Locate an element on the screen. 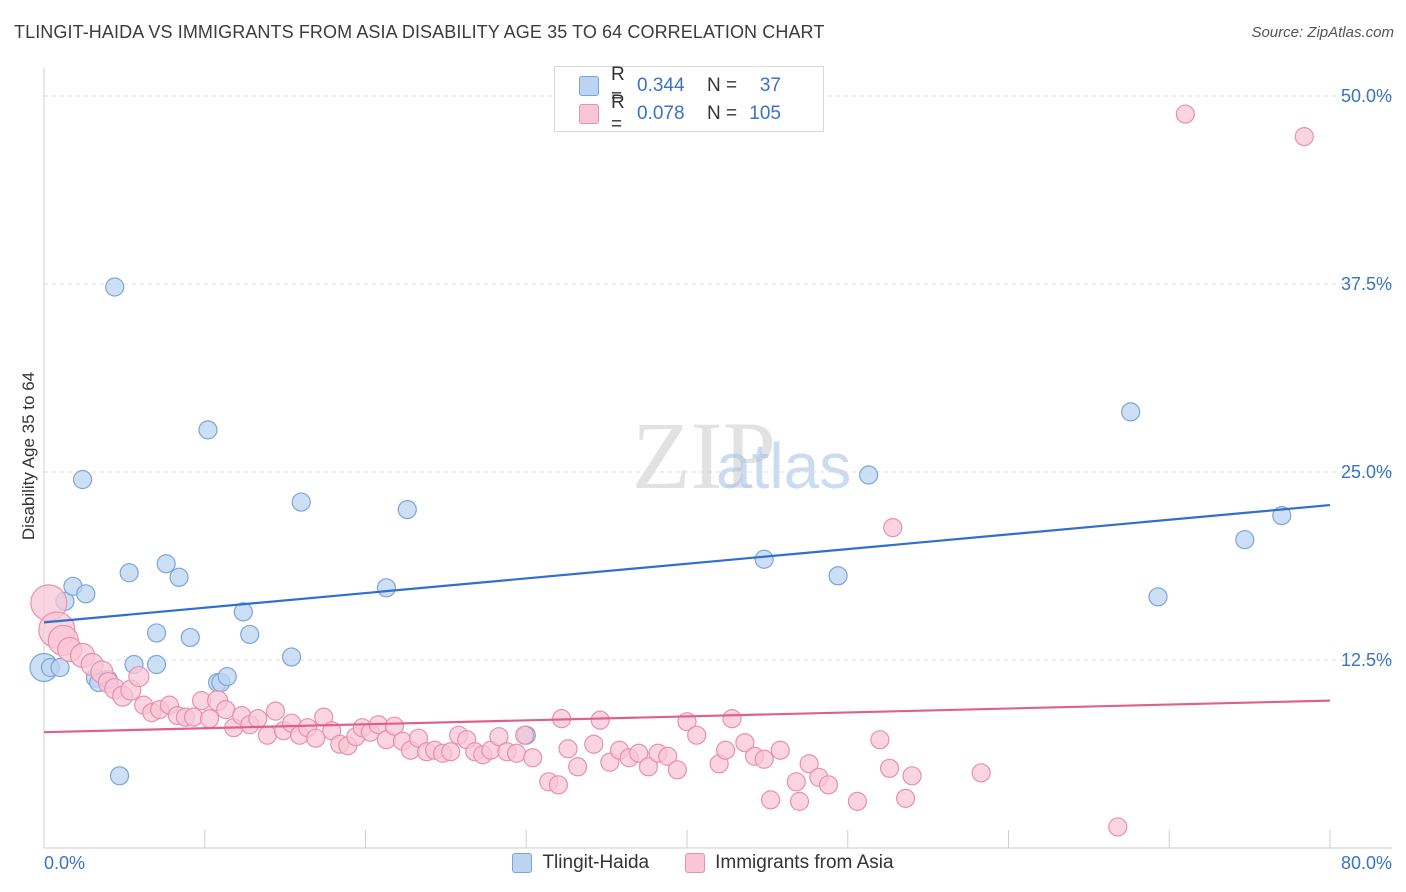  legend-item-tlingit: Tlingit-Haida is located at coordinates (580, 863).